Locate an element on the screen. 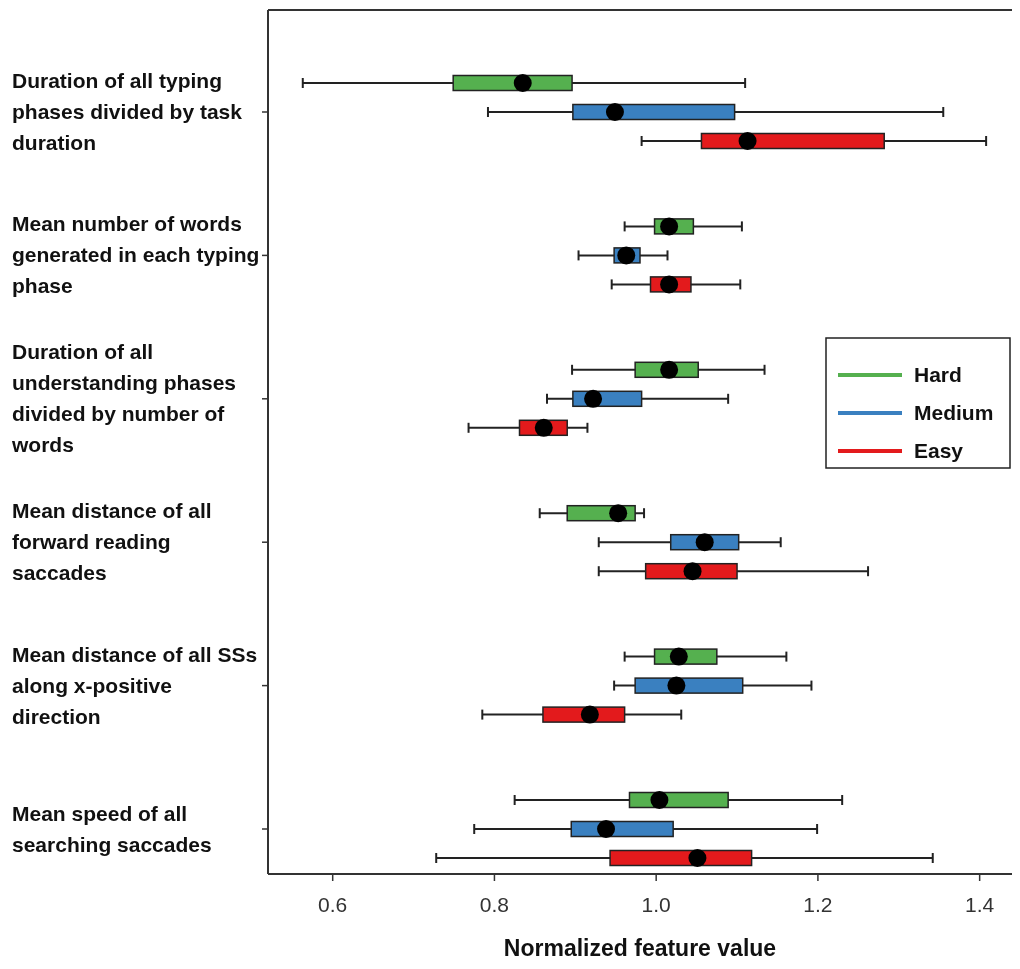 The height and width of the screenshot is (969, 1020). y-tick-label: Mean number of words generated in each typing phase is located at coordinates (136, 255).